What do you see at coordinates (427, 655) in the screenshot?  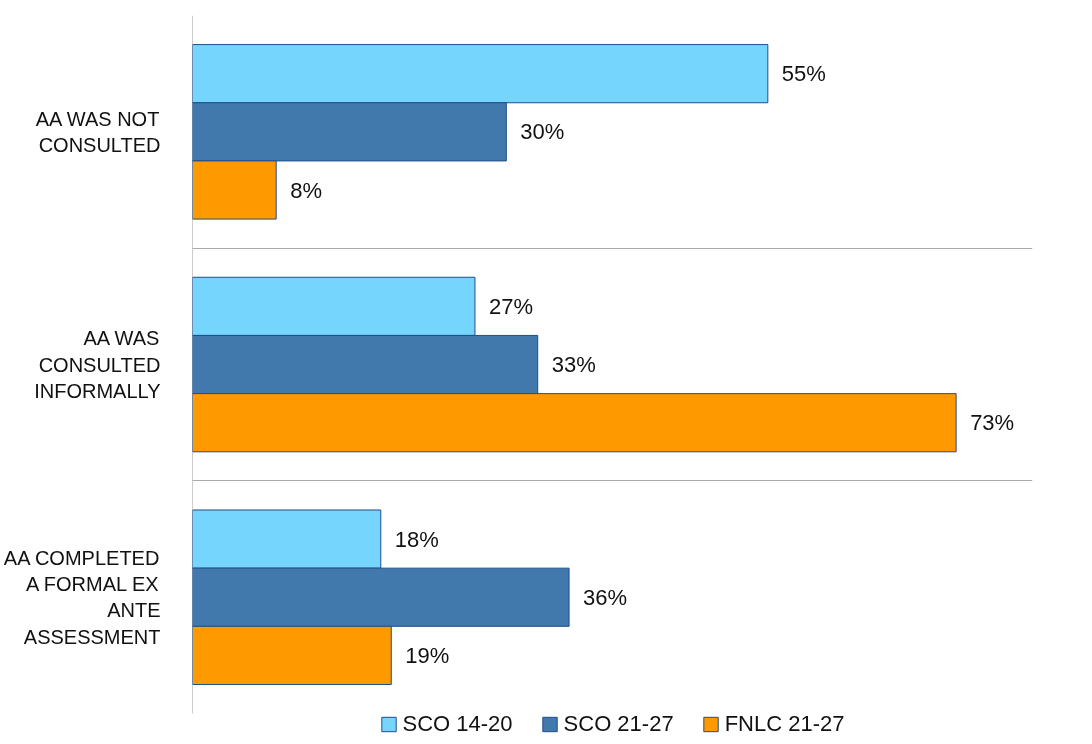 I see `data-label: 19%` at bounding box center [427, 655].